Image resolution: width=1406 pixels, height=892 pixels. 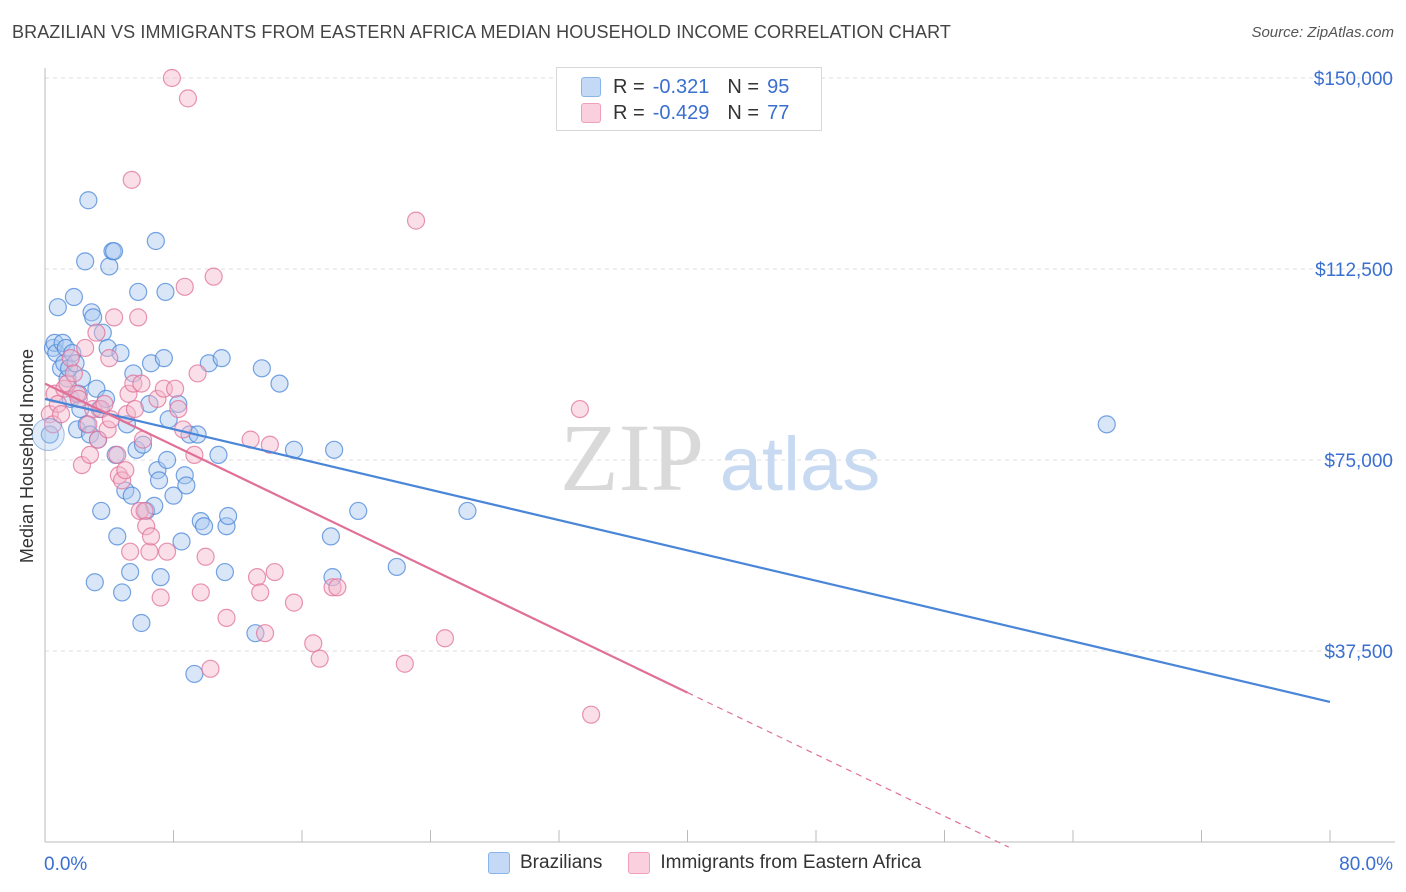 What do you see at coordinates (1358, 461) in the screenshot?
I see `y-tick-label: $75,000` at bounding box center [1358, 461].